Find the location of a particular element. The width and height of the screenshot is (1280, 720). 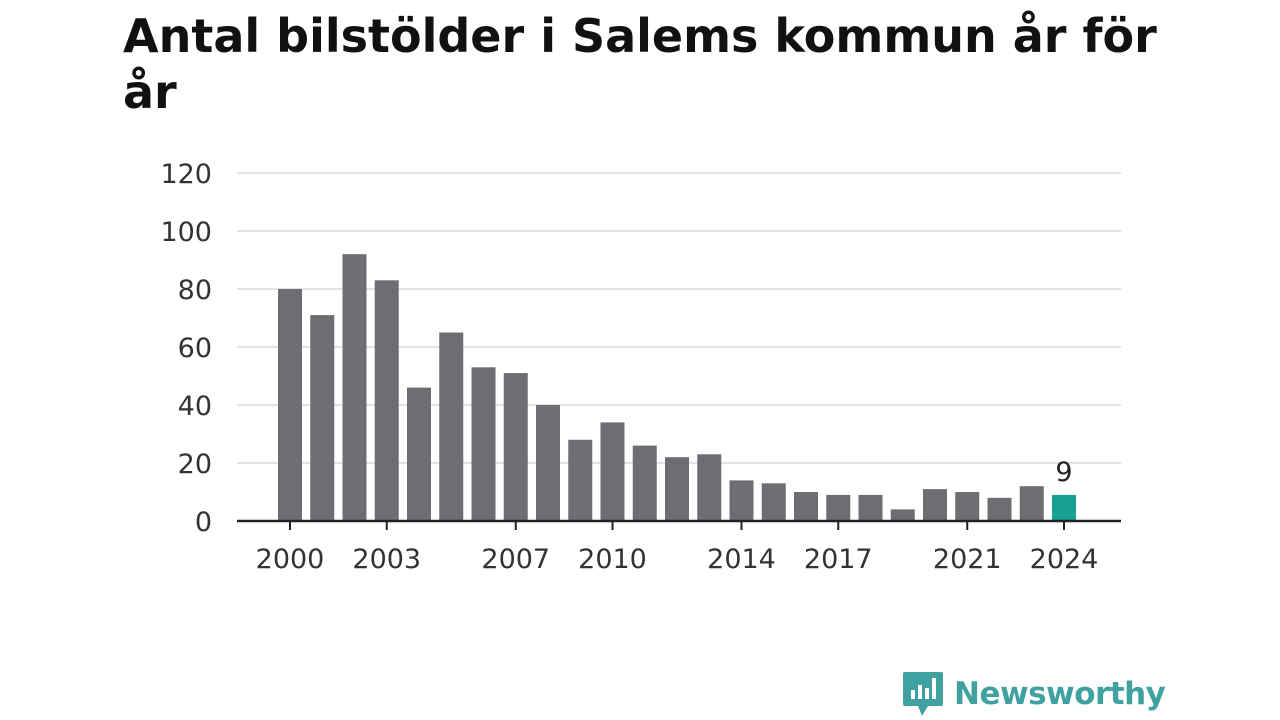

bar-2004 is located at coordinates (419, 454).